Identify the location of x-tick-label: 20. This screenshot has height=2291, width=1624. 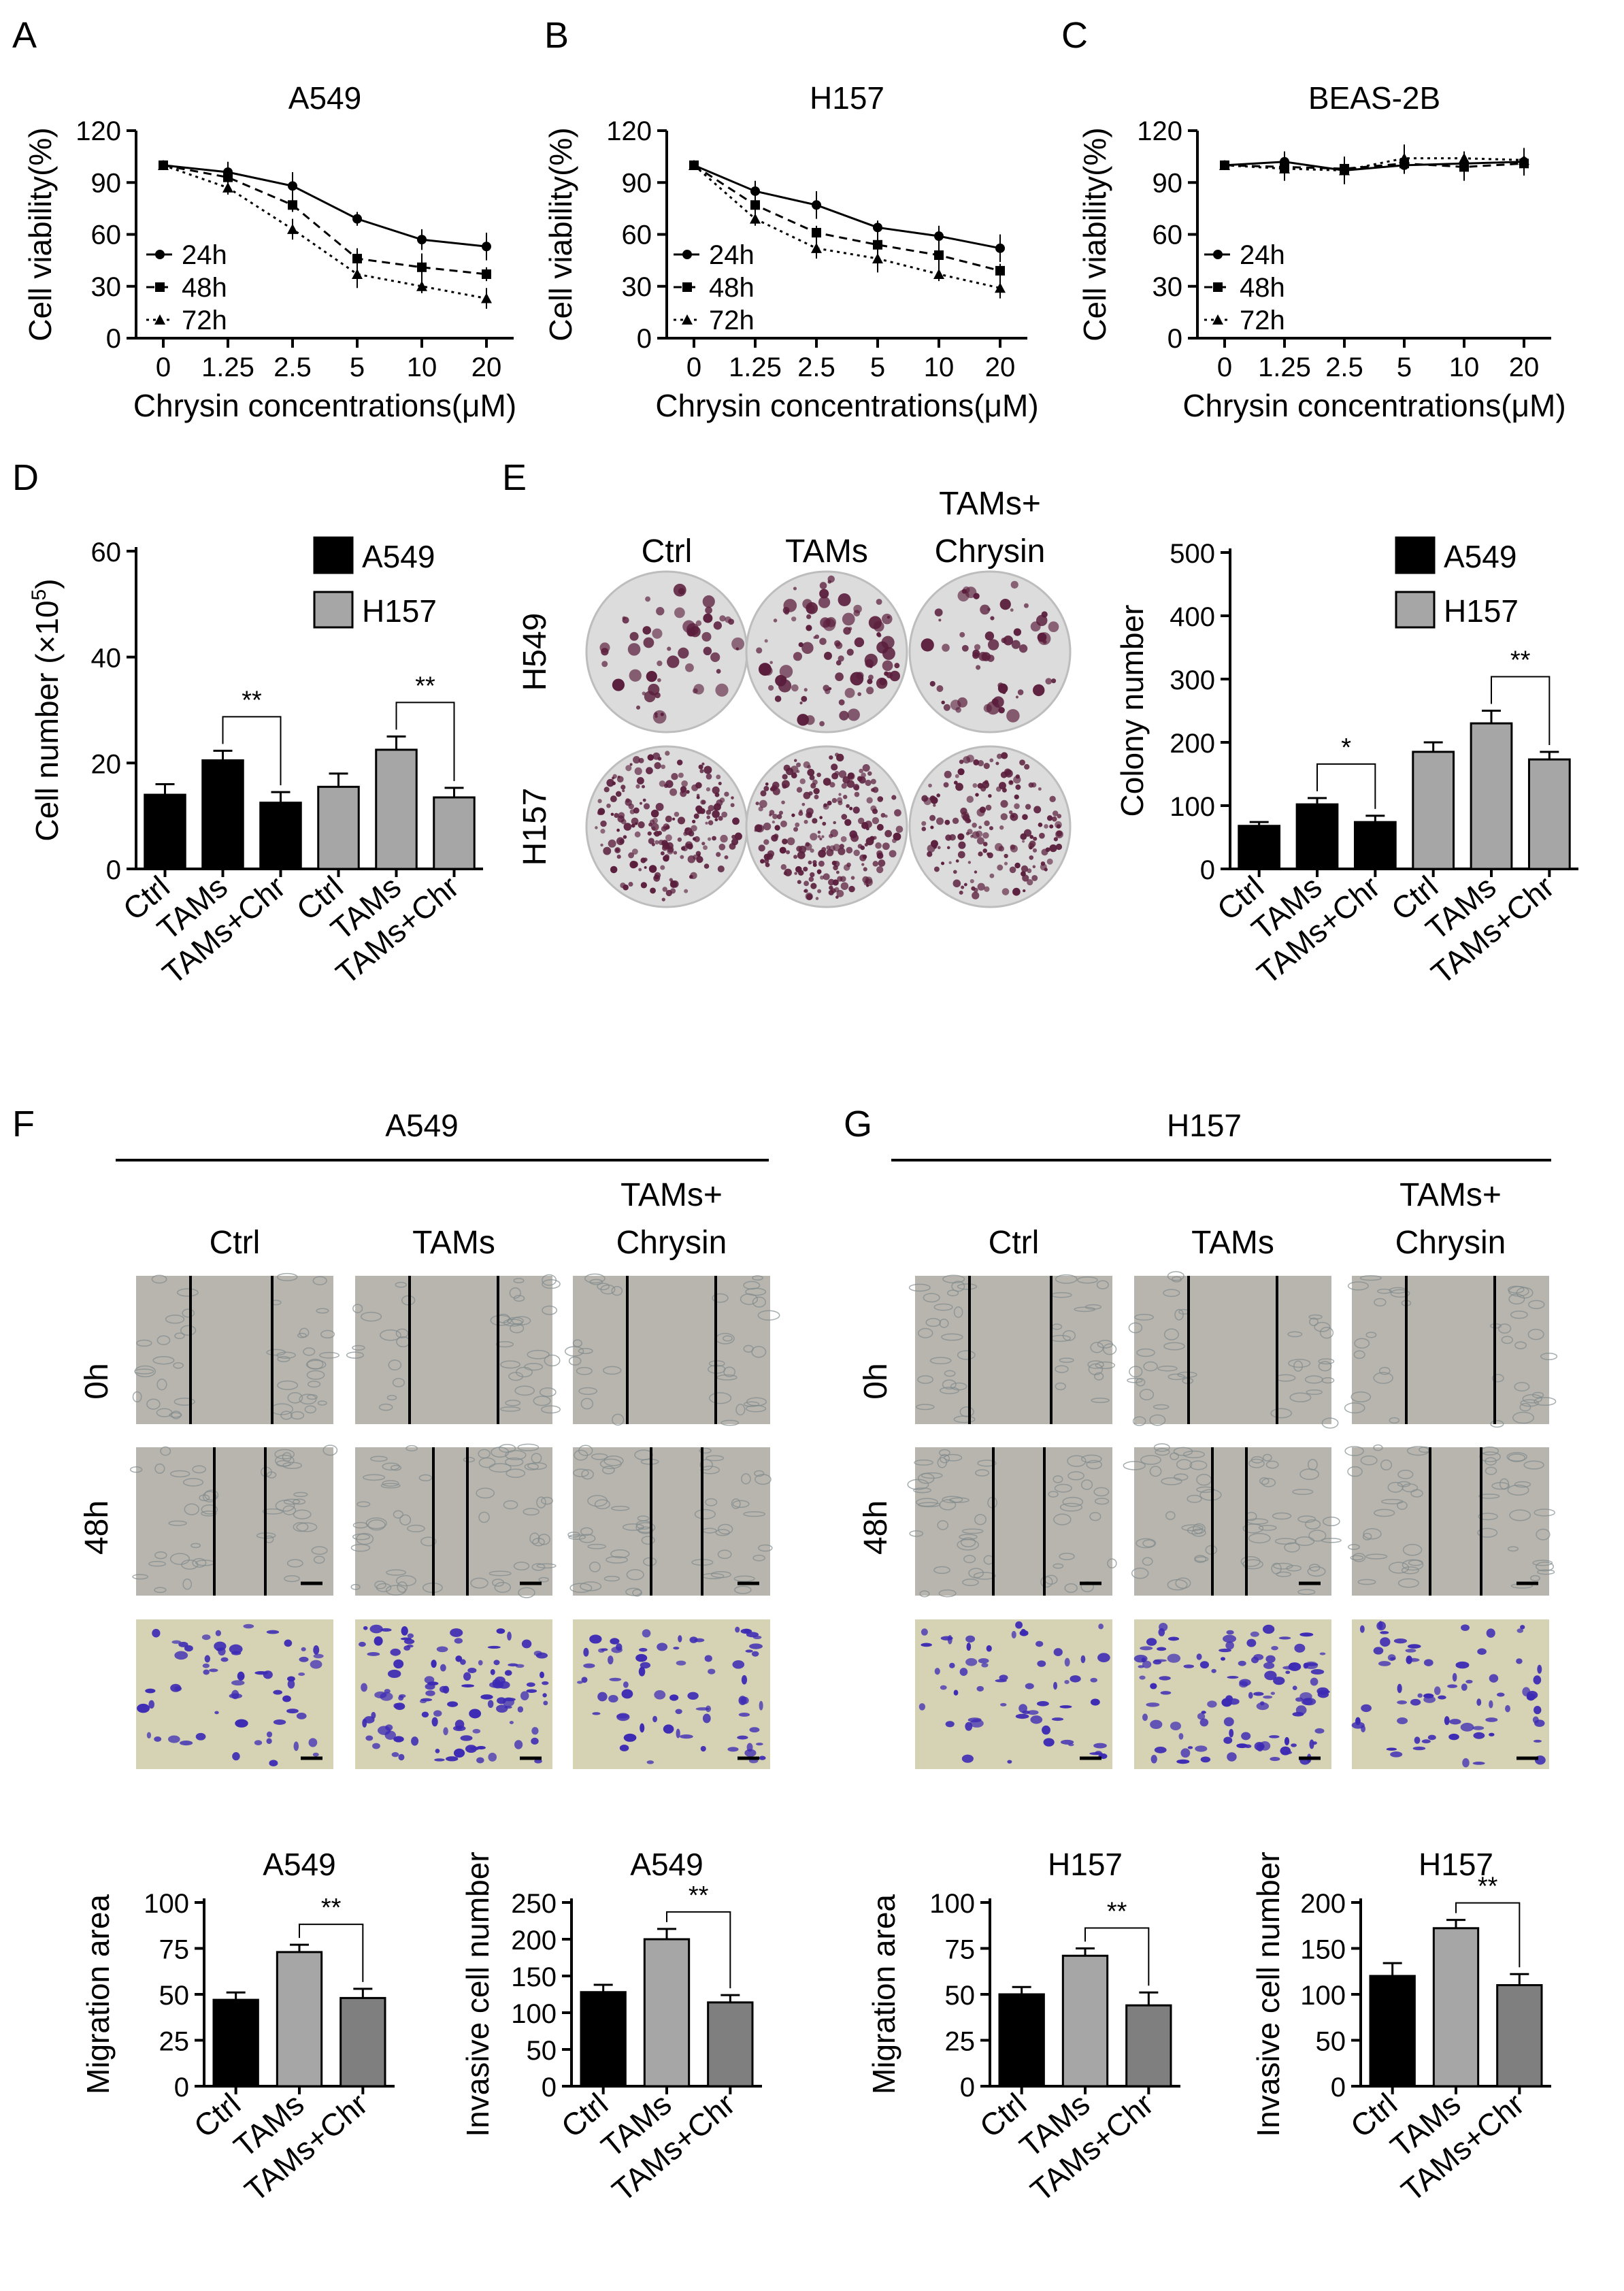
(486, 367).